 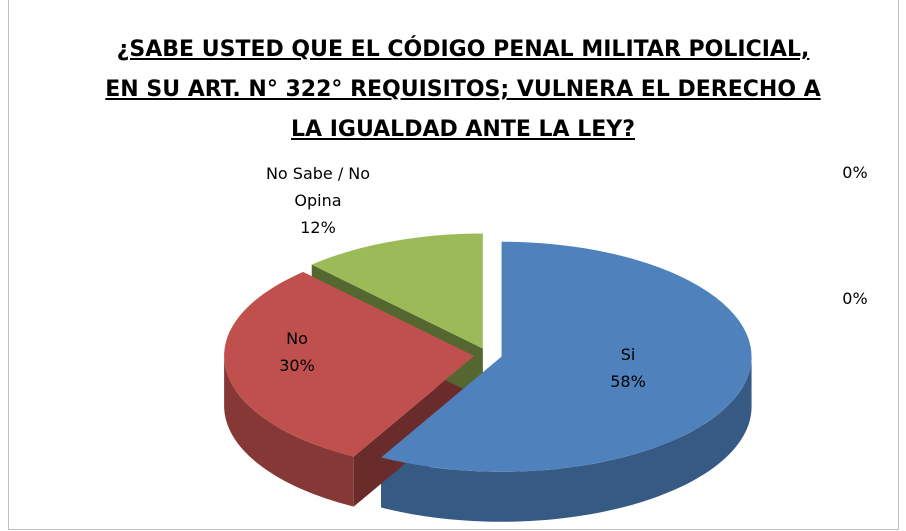 I want to click on value-label: 30%, so click(x=297, y=365).